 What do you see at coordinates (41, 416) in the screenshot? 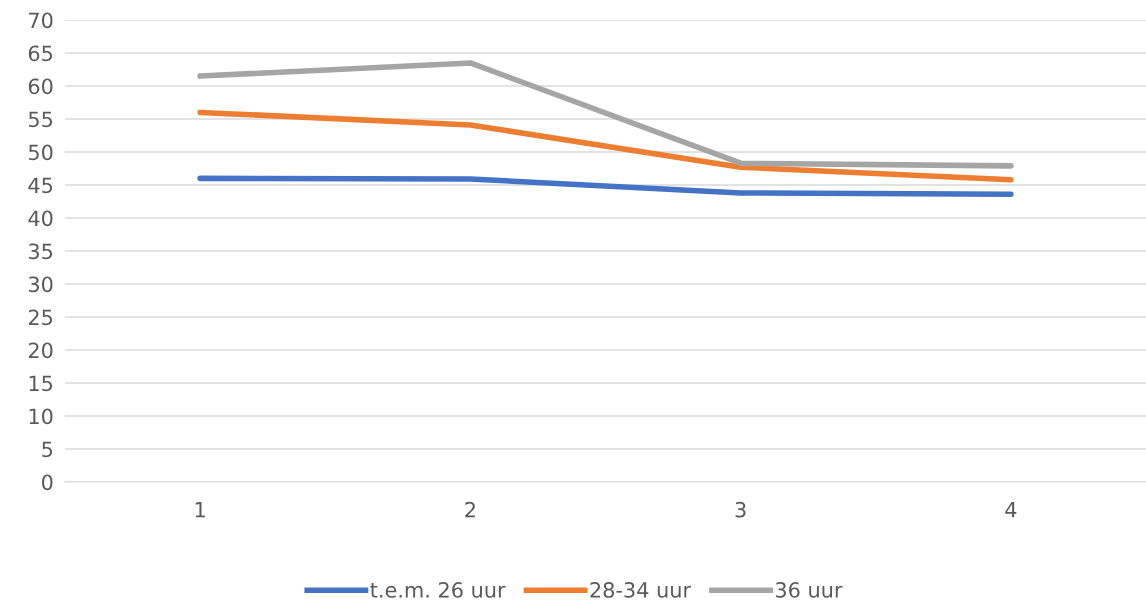
I see `y-tick-label: 10` at bounding box center [41, 416].